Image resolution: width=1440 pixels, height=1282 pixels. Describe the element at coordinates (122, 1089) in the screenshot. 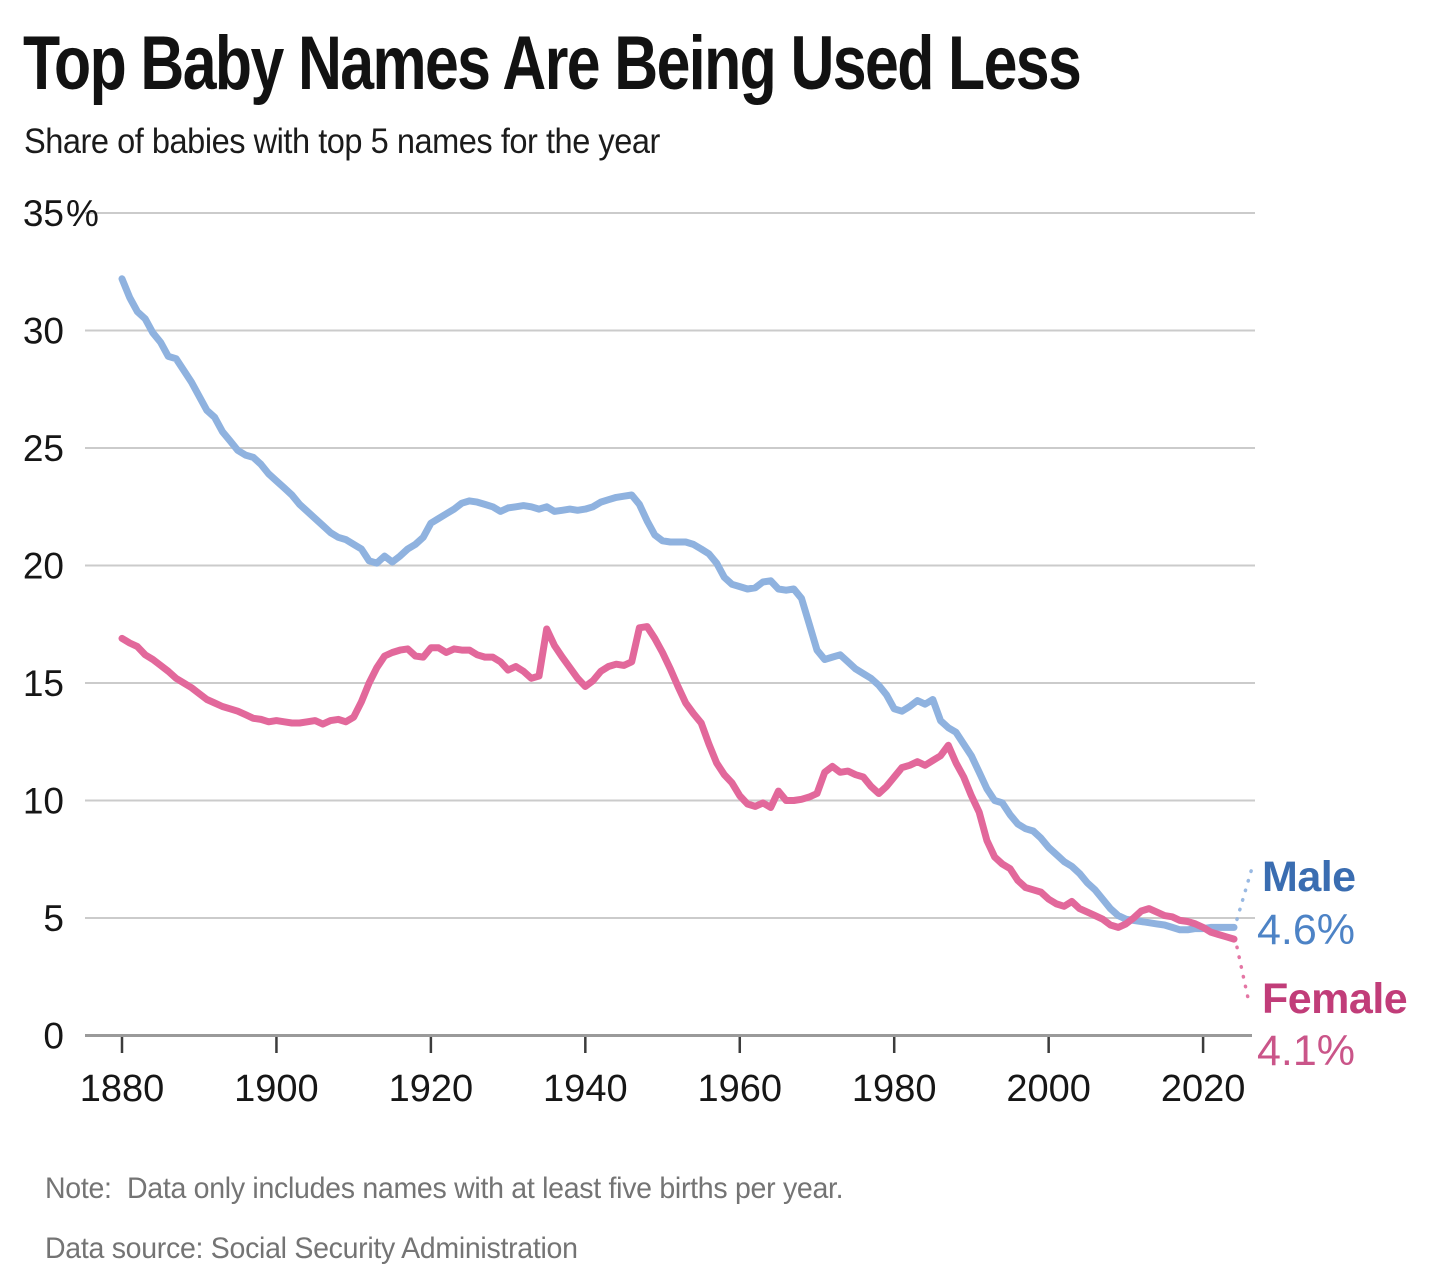

I see `x-axis-tick-label: 1880` at that location.